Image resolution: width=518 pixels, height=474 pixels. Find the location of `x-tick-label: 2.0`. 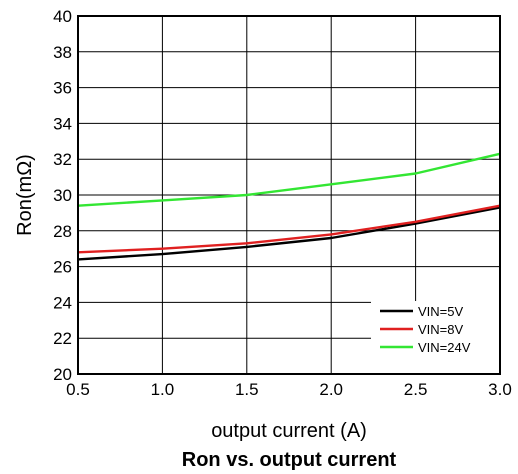

x-tick-label: 2.0 is located at coordinates (331, 389).